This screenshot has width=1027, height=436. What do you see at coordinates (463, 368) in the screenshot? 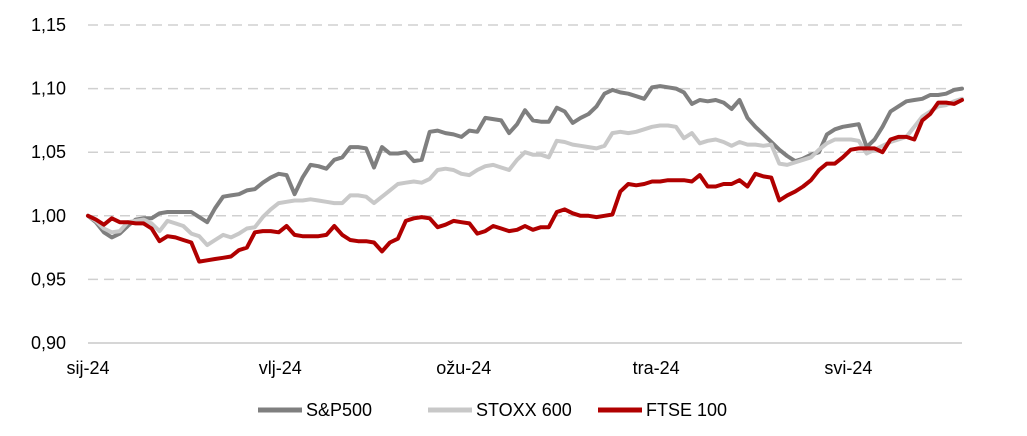
I see `x-tick-label: ožu-24` at bounding box center [463, 368].